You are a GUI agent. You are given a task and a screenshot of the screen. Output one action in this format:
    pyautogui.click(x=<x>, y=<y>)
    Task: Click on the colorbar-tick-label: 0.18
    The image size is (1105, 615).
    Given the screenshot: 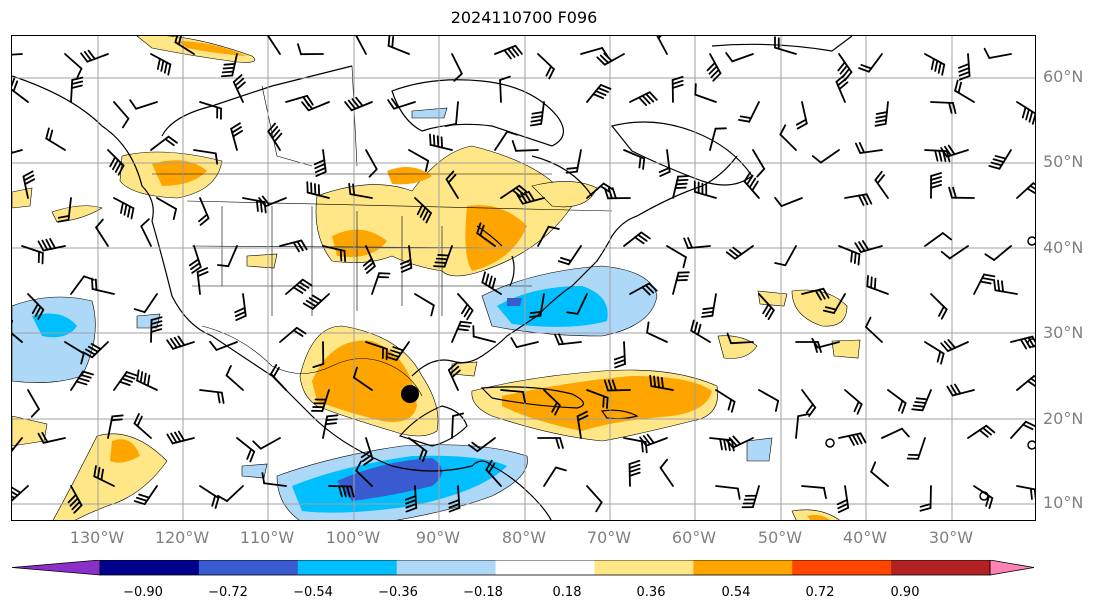 What is the action you would take?
    pyautogui.click(x=567, y=592)
    